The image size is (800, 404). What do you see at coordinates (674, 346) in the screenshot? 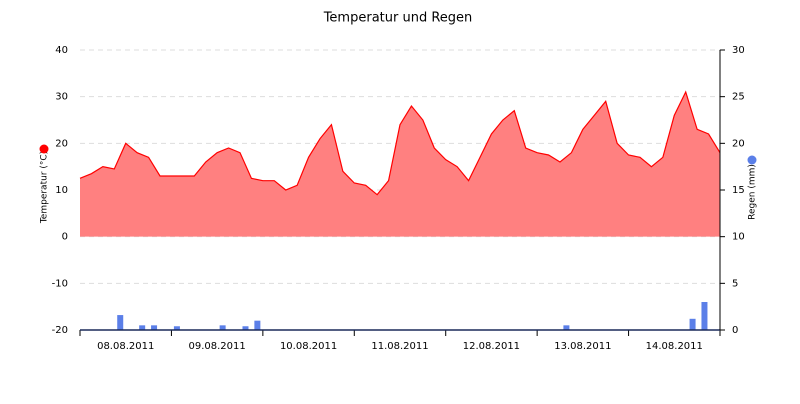
I see `x-tick-label: 14.08.2011` at bounding box center [674, 346].